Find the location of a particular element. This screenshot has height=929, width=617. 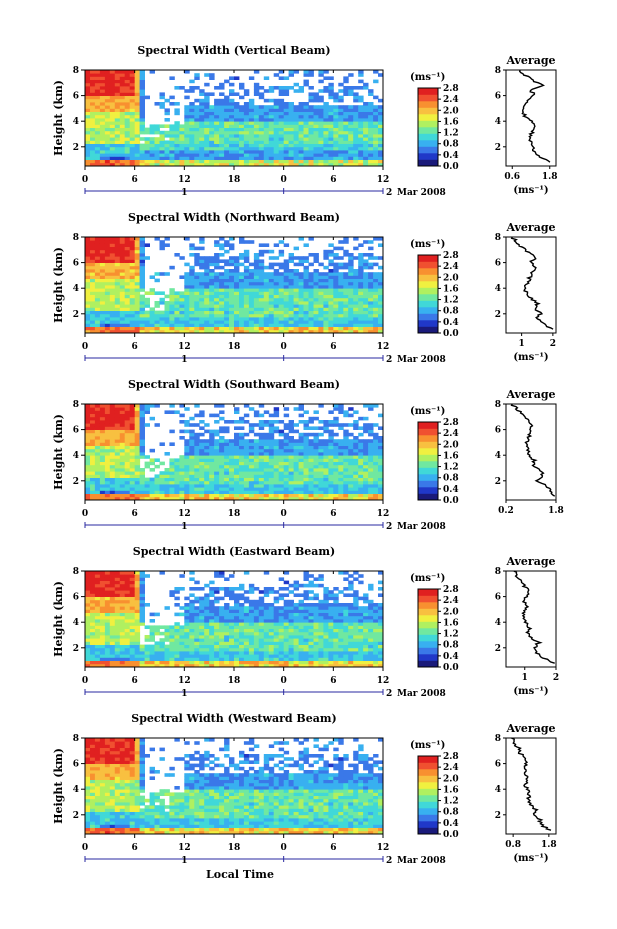

average-y-tick-label: 6 is located at coordinates (498, 431).